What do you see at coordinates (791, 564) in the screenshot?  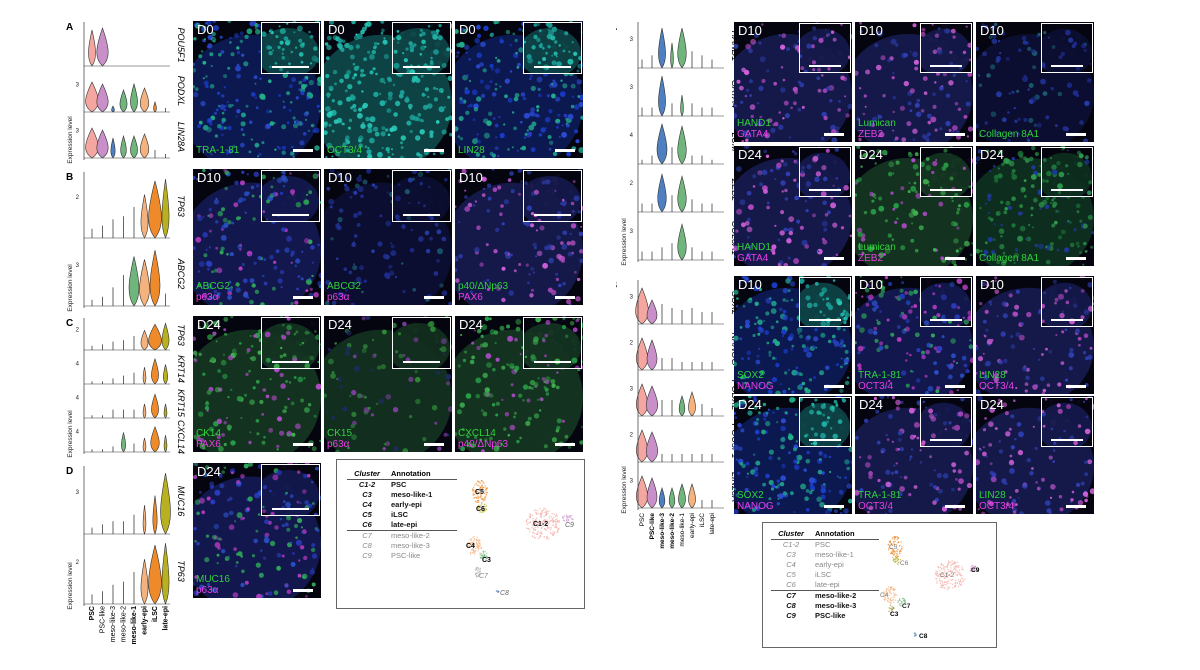 I see `legend-cluster: C4` at bounding box center [791, 564].